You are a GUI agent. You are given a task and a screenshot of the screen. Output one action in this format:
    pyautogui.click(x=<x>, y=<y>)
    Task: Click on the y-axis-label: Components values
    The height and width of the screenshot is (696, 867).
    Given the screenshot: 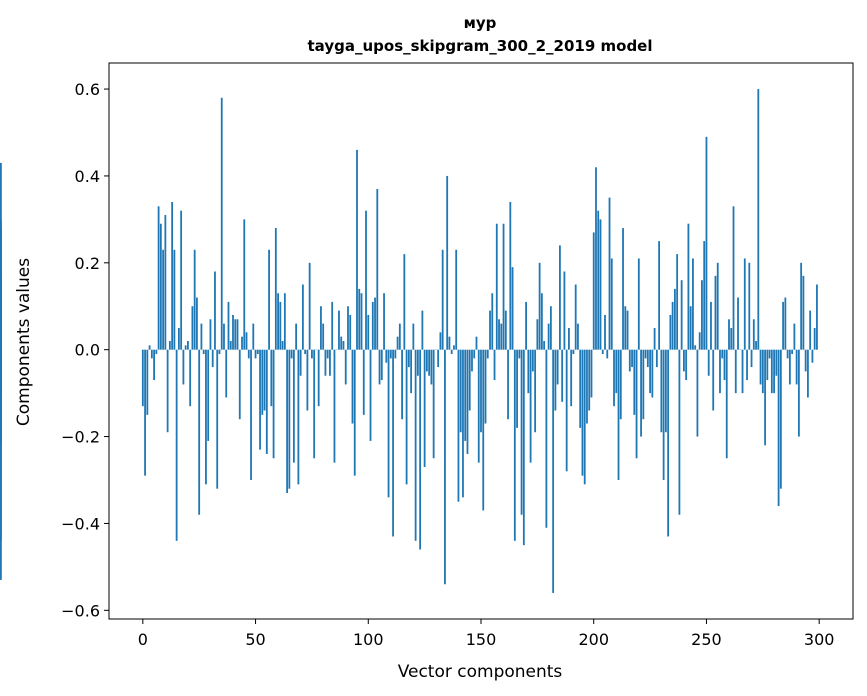 What is the action you would take?
    pyautogui.click(x=24, y=342)
    